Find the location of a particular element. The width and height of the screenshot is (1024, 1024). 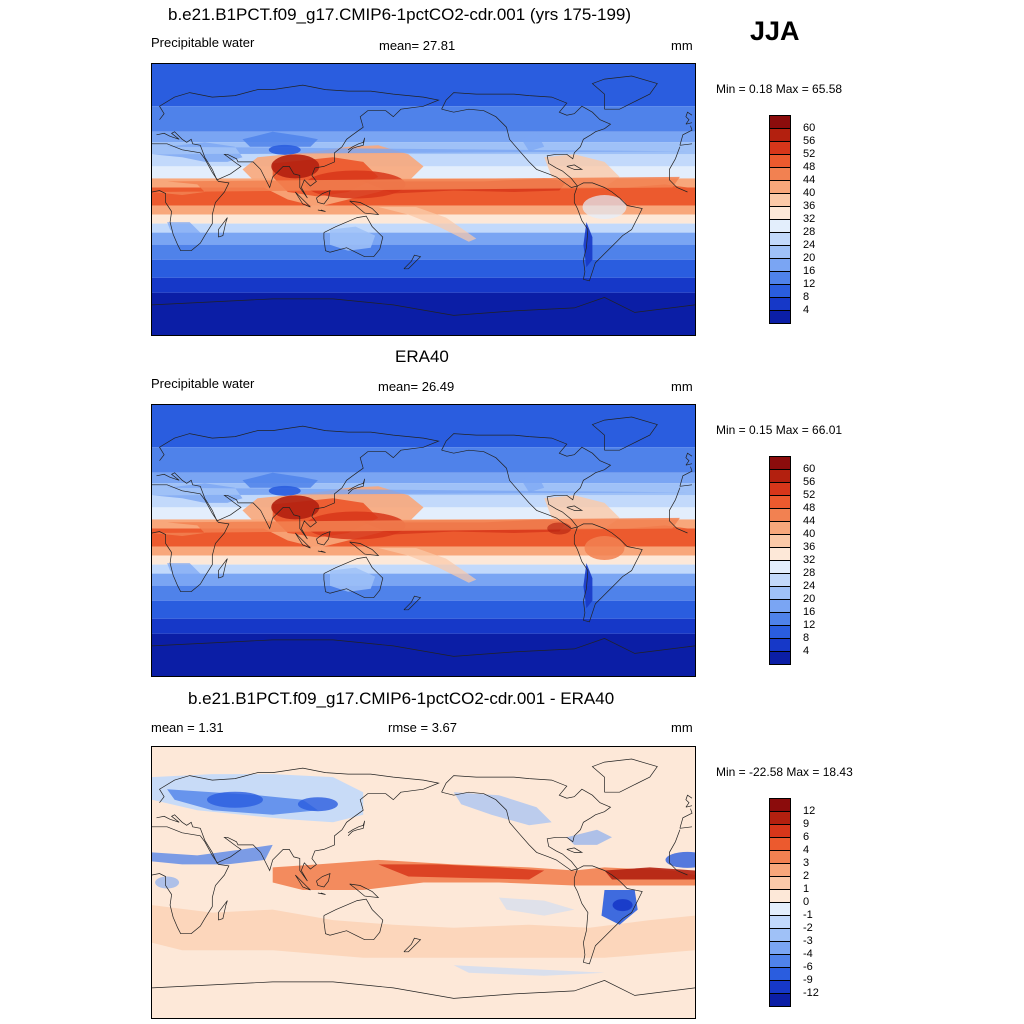

colorbar-tick-label: -2 is located at coordinates (808, 928).